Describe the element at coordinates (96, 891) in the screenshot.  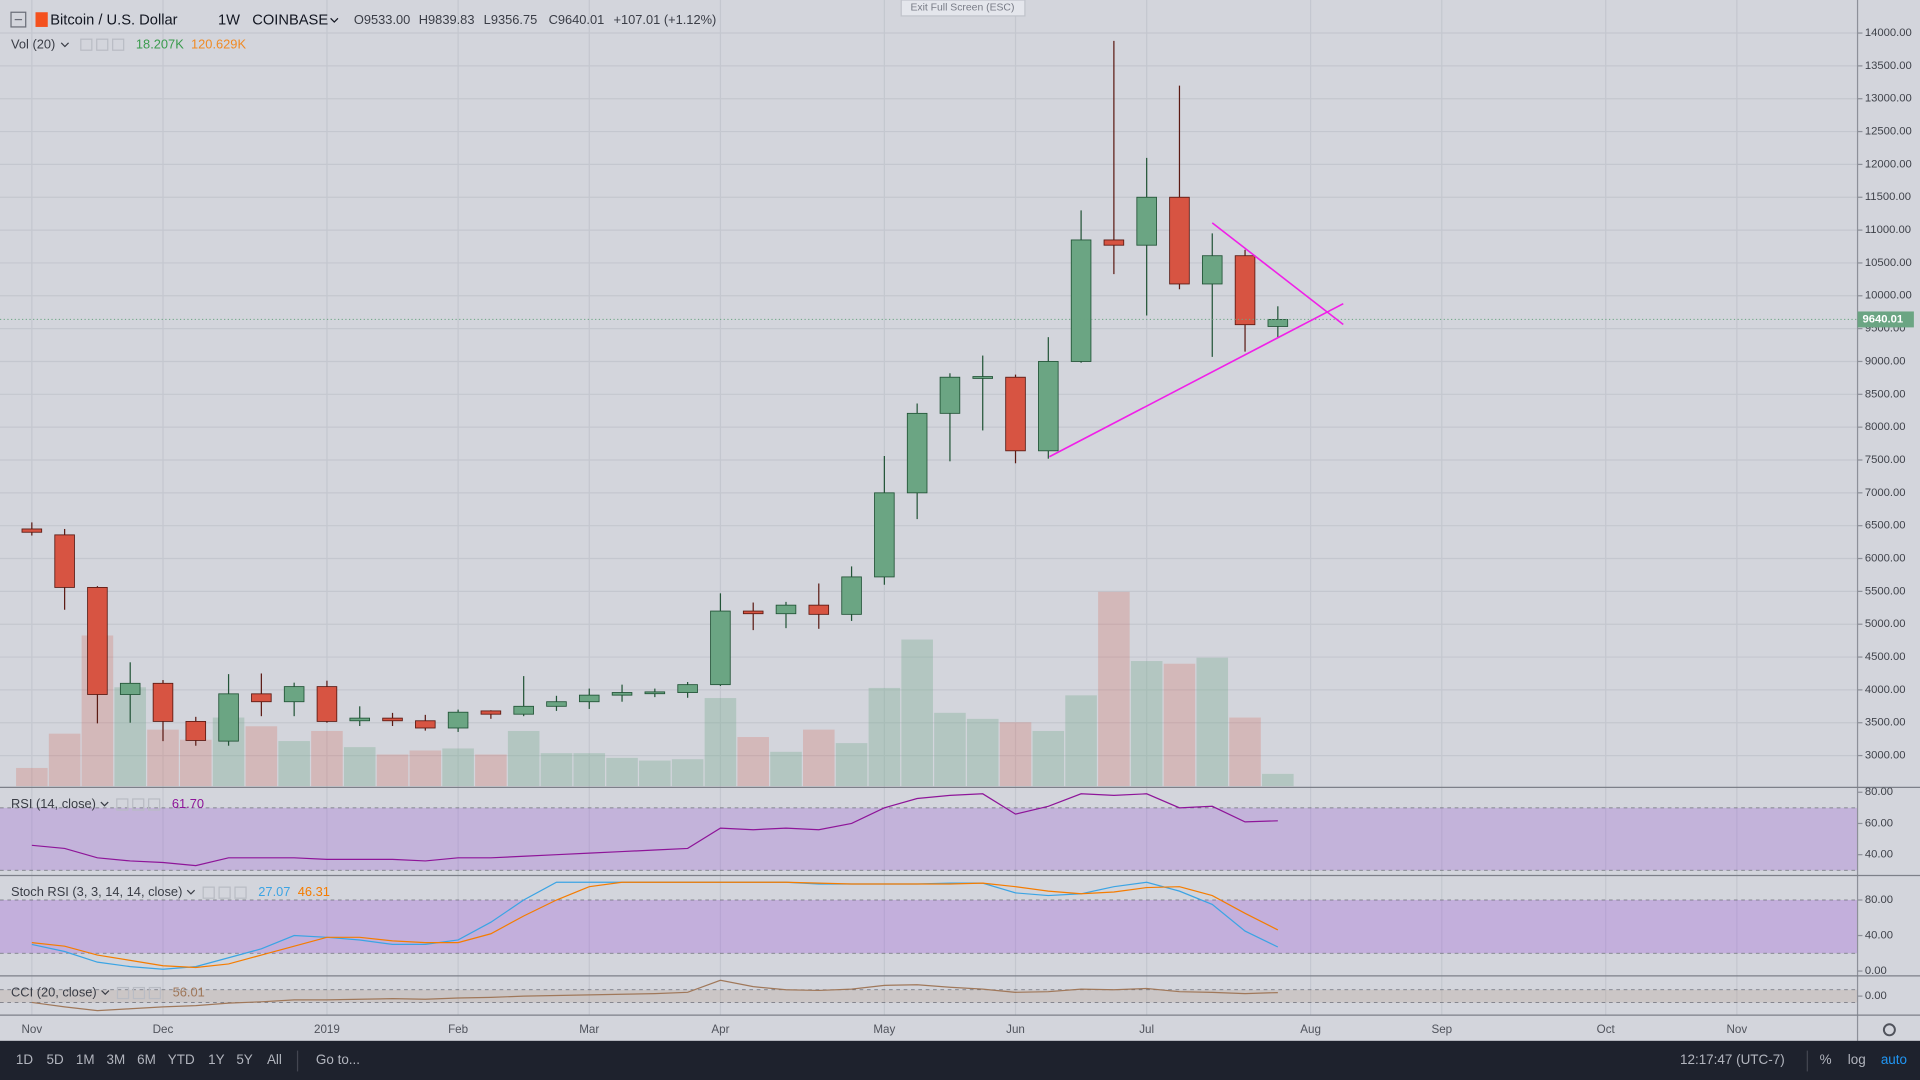
I see `indicator-title: Stoch RSI (3, 3, 14, 14, close)` at that location.